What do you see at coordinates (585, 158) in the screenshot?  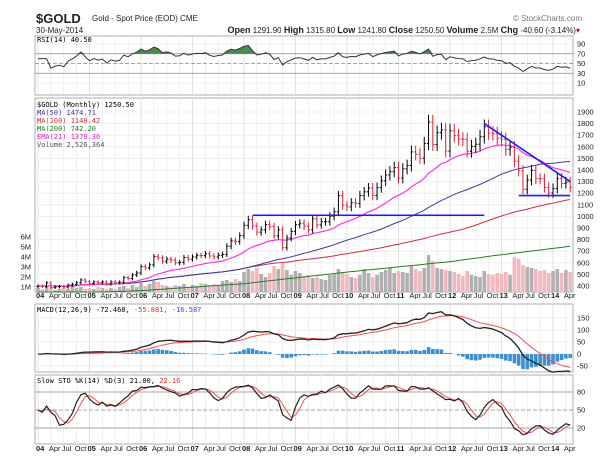 I see `price-tick-label: 1500` at bounding box center [585, 158].